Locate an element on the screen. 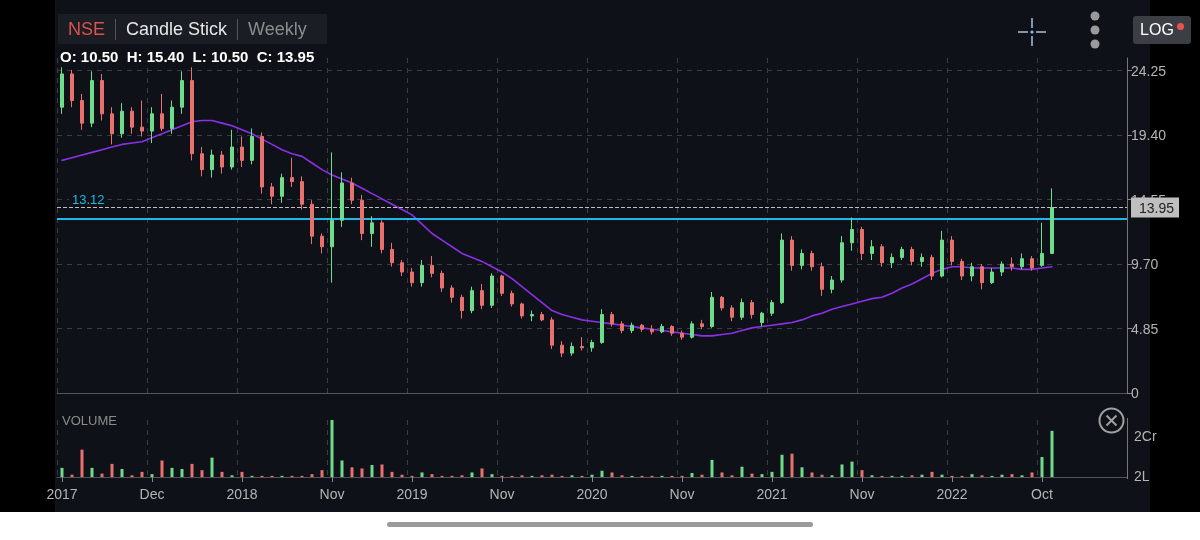 The height and width of the screenshot is (540, 1200). x-tick-label: Dec is located at coordinates (152, 494).